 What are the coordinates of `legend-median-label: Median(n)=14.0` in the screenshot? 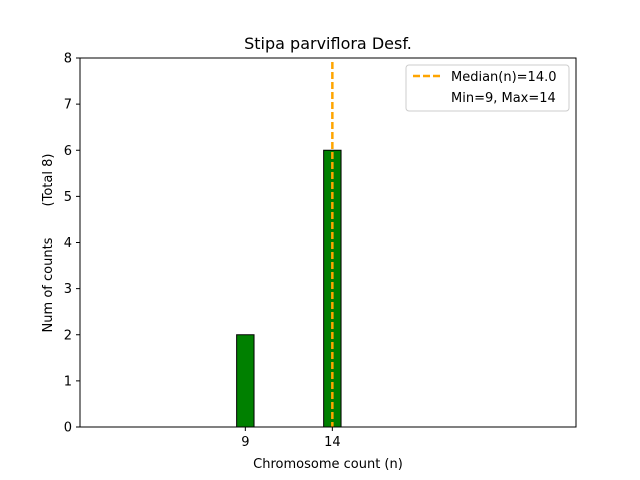 It's located at (504, 77).